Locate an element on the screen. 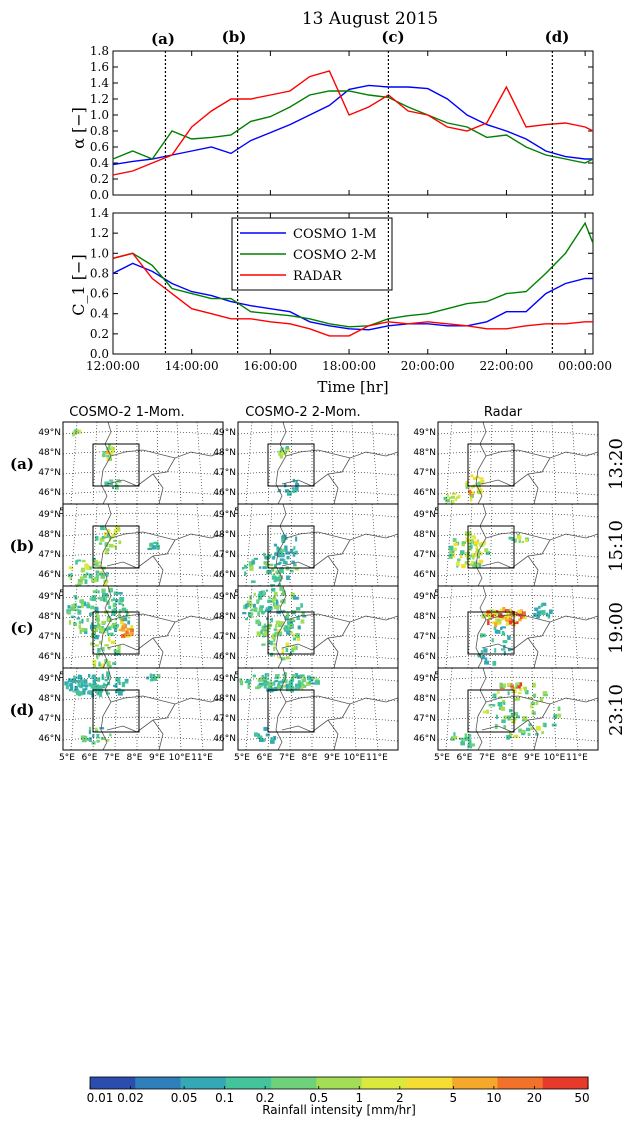 The height and width of the screenshot is (1122, 641). xtick-label: 22:00:00 is located at coordinates (506, 366).